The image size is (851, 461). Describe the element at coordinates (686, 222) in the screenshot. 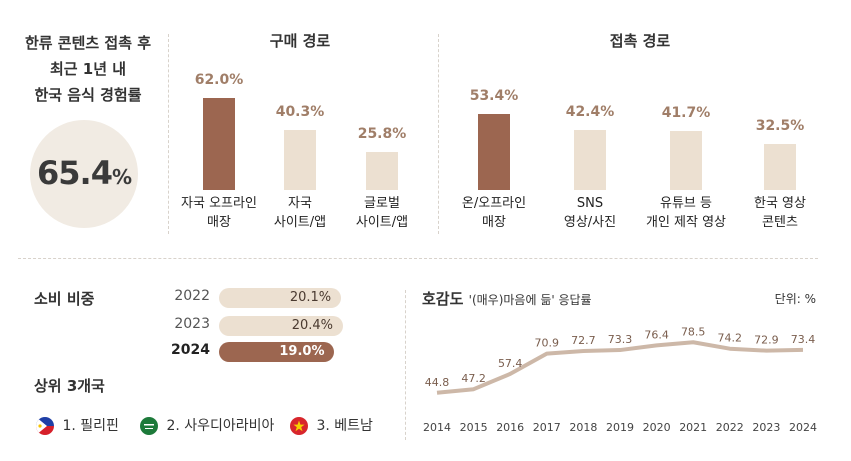

I see `contact-label-2-line-1: 개인 제작 영상` at that location.